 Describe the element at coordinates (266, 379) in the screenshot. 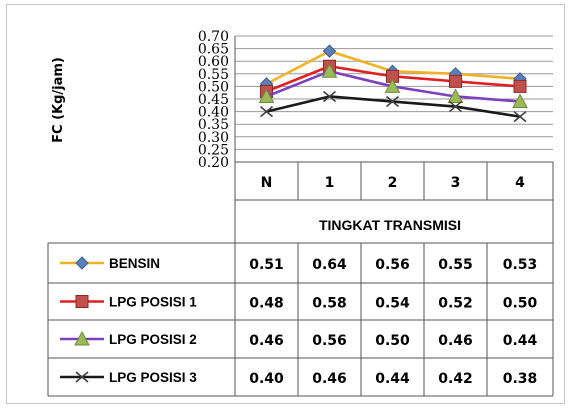

I see `data-value-label: 0.40` at that location.